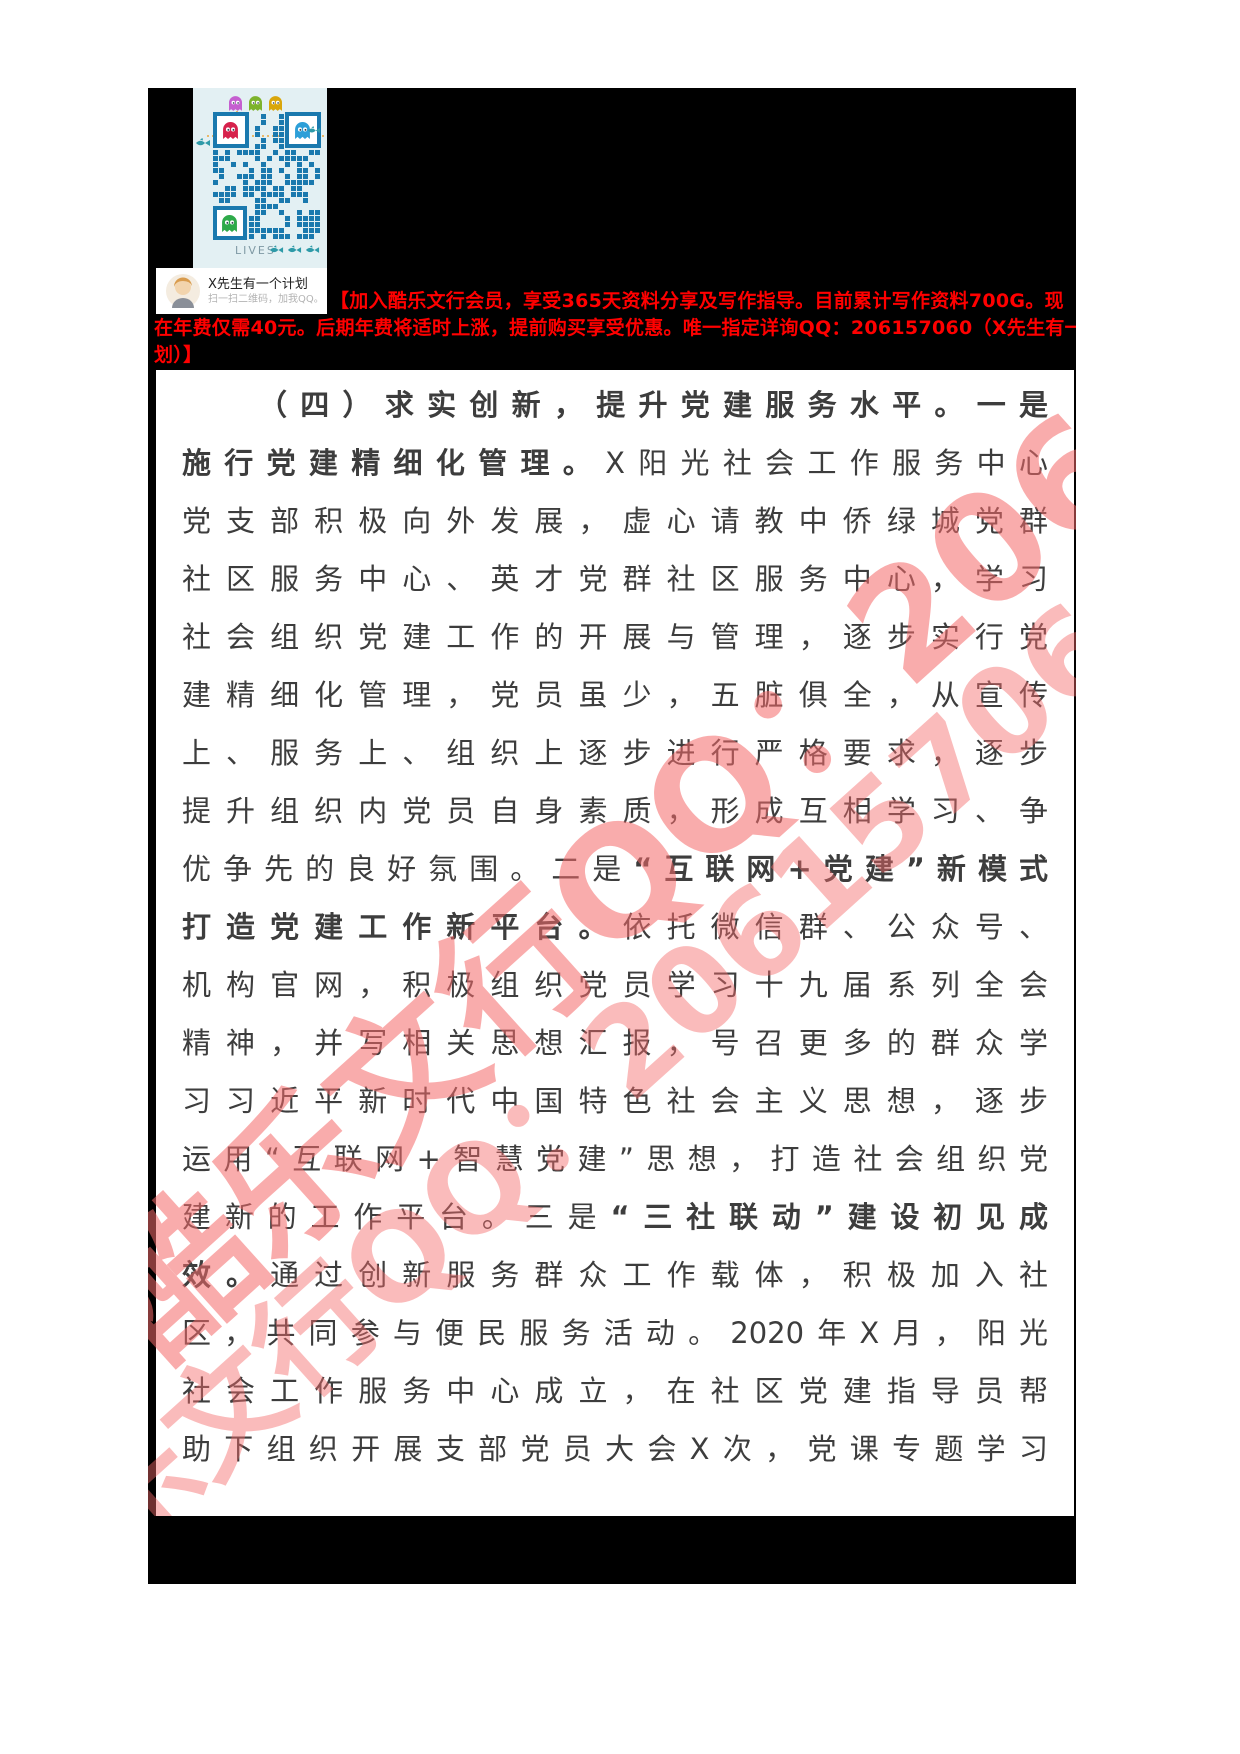  I want to click on document-text: 机构官网，积极组织党员学习十九届系列全会, so click(615, 985).